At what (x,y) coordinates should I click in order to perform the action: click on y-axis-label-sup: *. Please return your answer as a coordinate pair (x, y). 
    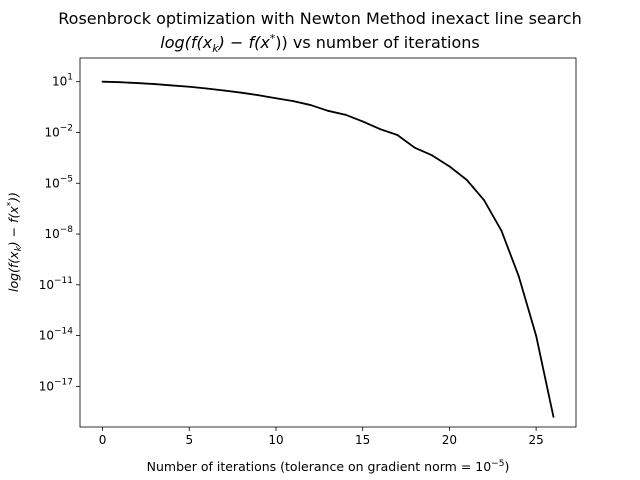
    Looking at the image, I should click on (11, 203).